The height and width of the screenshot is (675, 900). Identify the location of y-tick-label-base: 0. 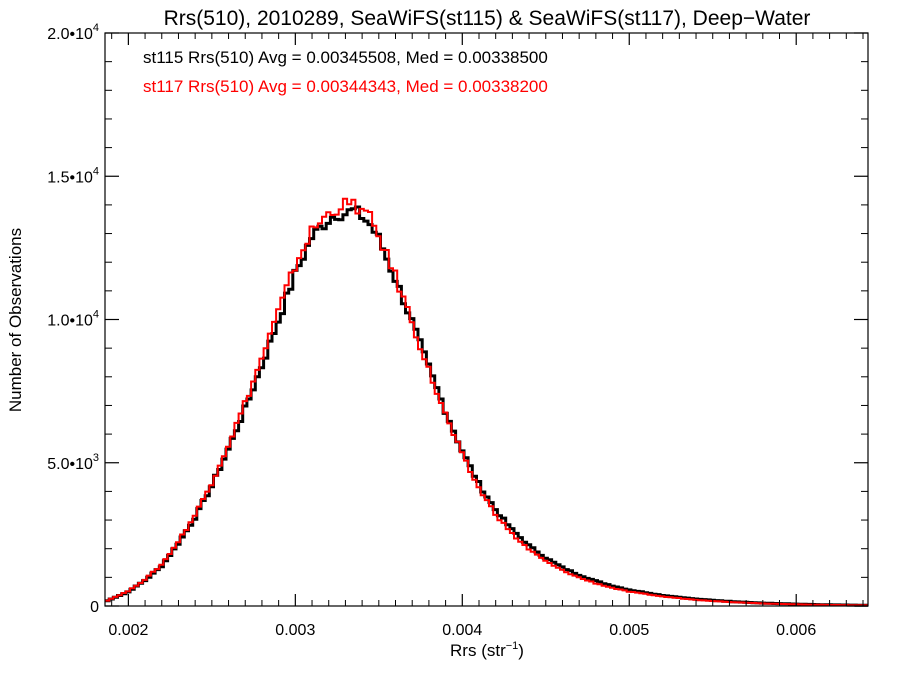
(94, 607).